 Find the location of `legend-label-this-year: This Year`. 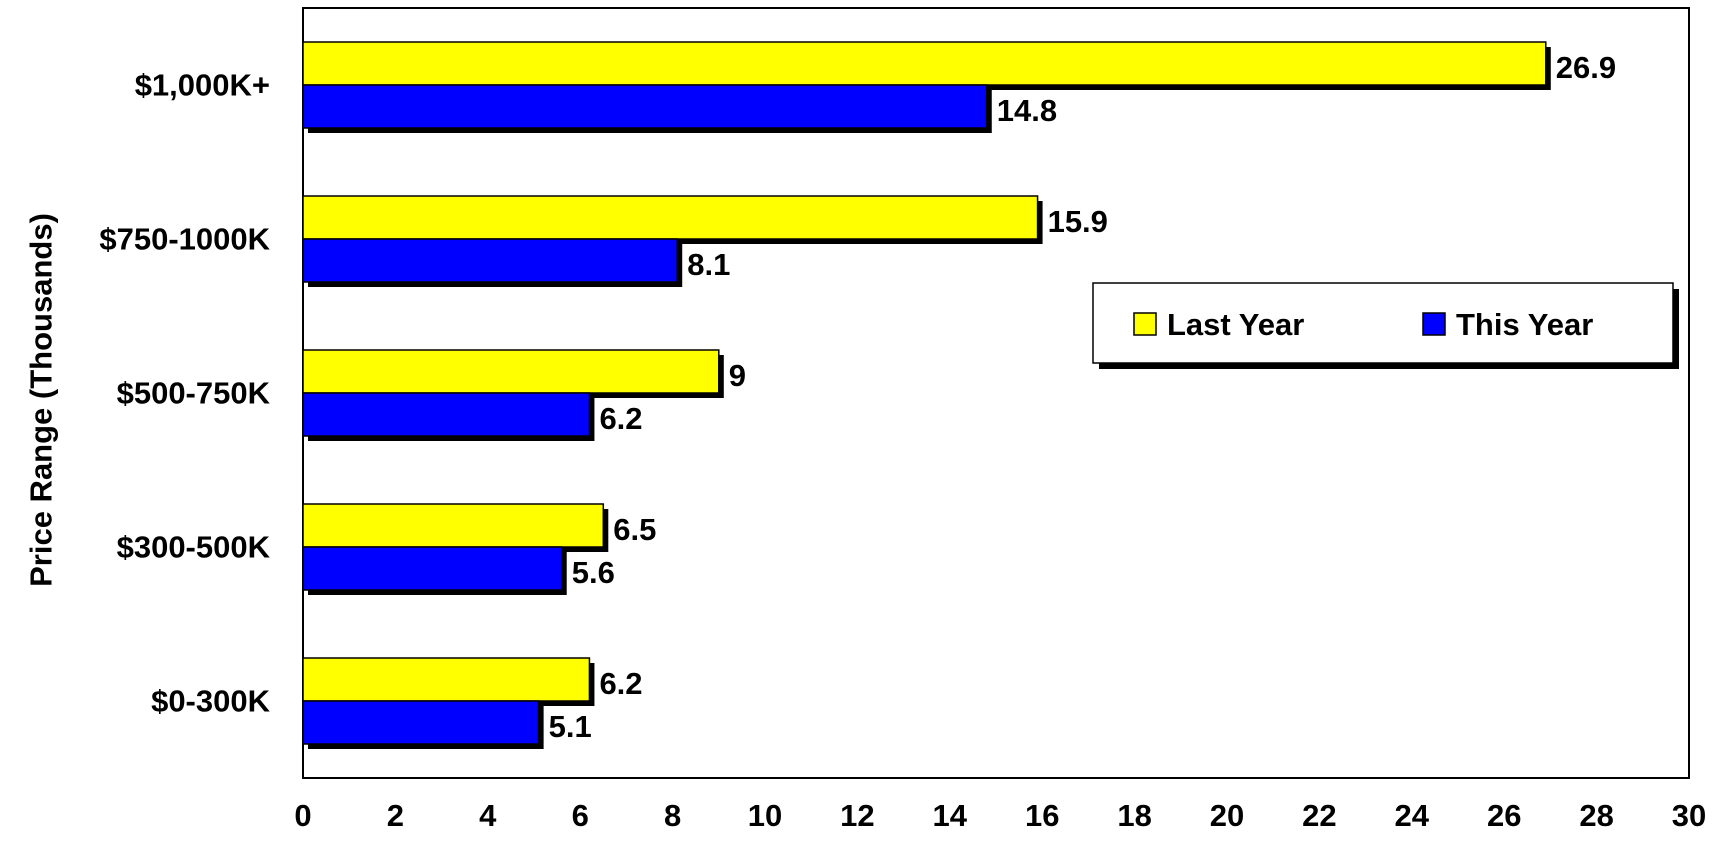

legend-label-this-year: This Year is located at coordinates (1524, 324).